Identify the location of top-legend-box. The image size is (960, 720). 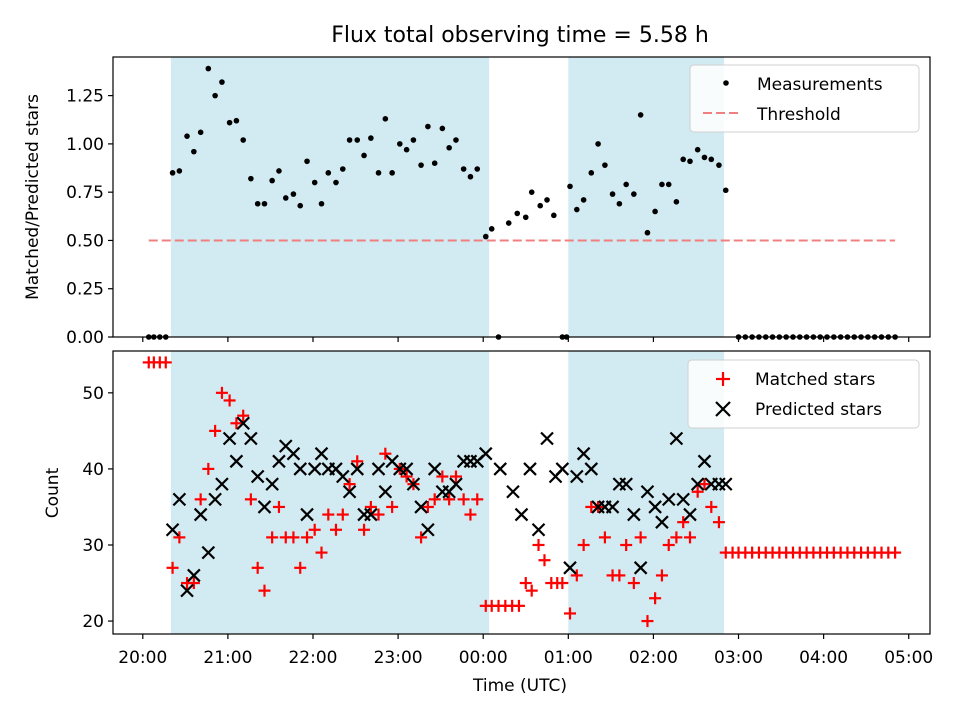
(804, 98).